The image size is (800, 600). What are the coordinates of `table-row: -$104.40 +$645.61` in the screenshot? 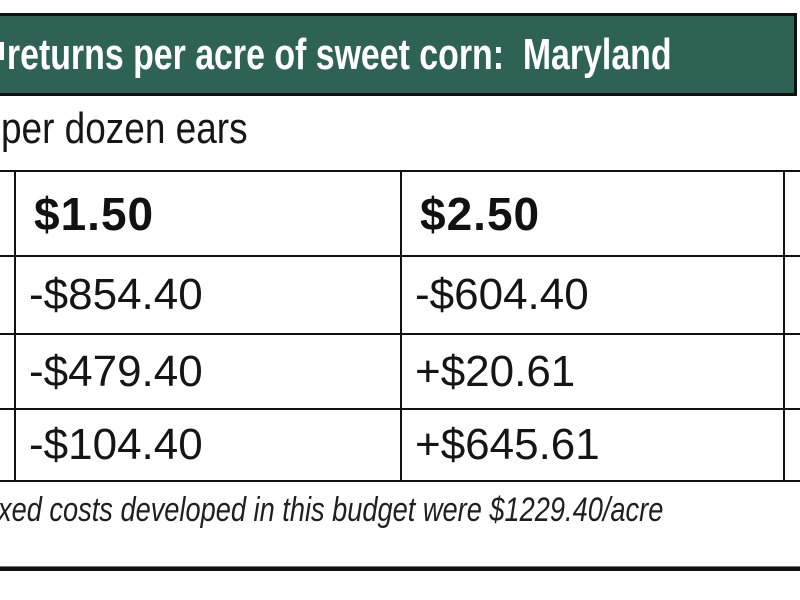 It's located at (400, 446).